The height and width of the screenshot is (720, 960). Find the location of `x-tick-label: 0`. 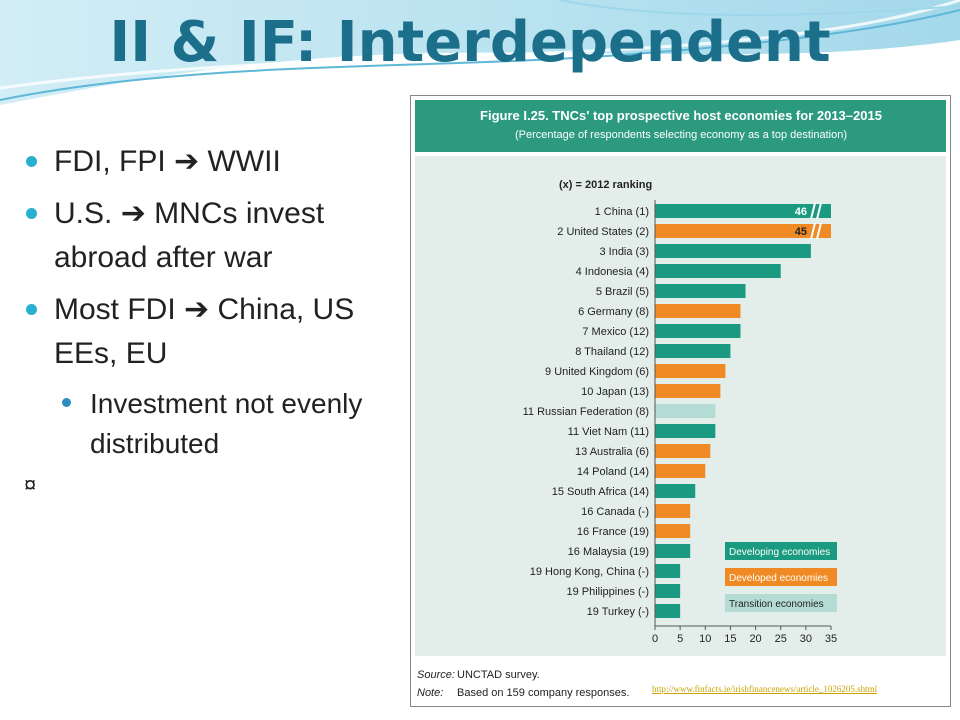

x-tick-label: 0 is located at coordinates (655, 639).